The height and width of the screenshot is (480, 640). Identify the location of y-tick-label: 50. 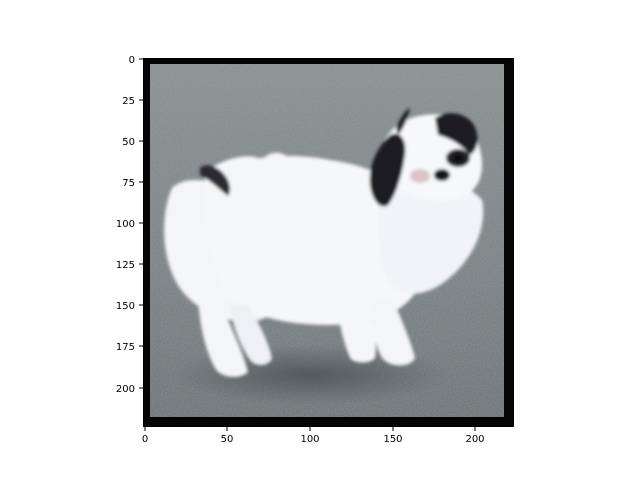
(128, 142).